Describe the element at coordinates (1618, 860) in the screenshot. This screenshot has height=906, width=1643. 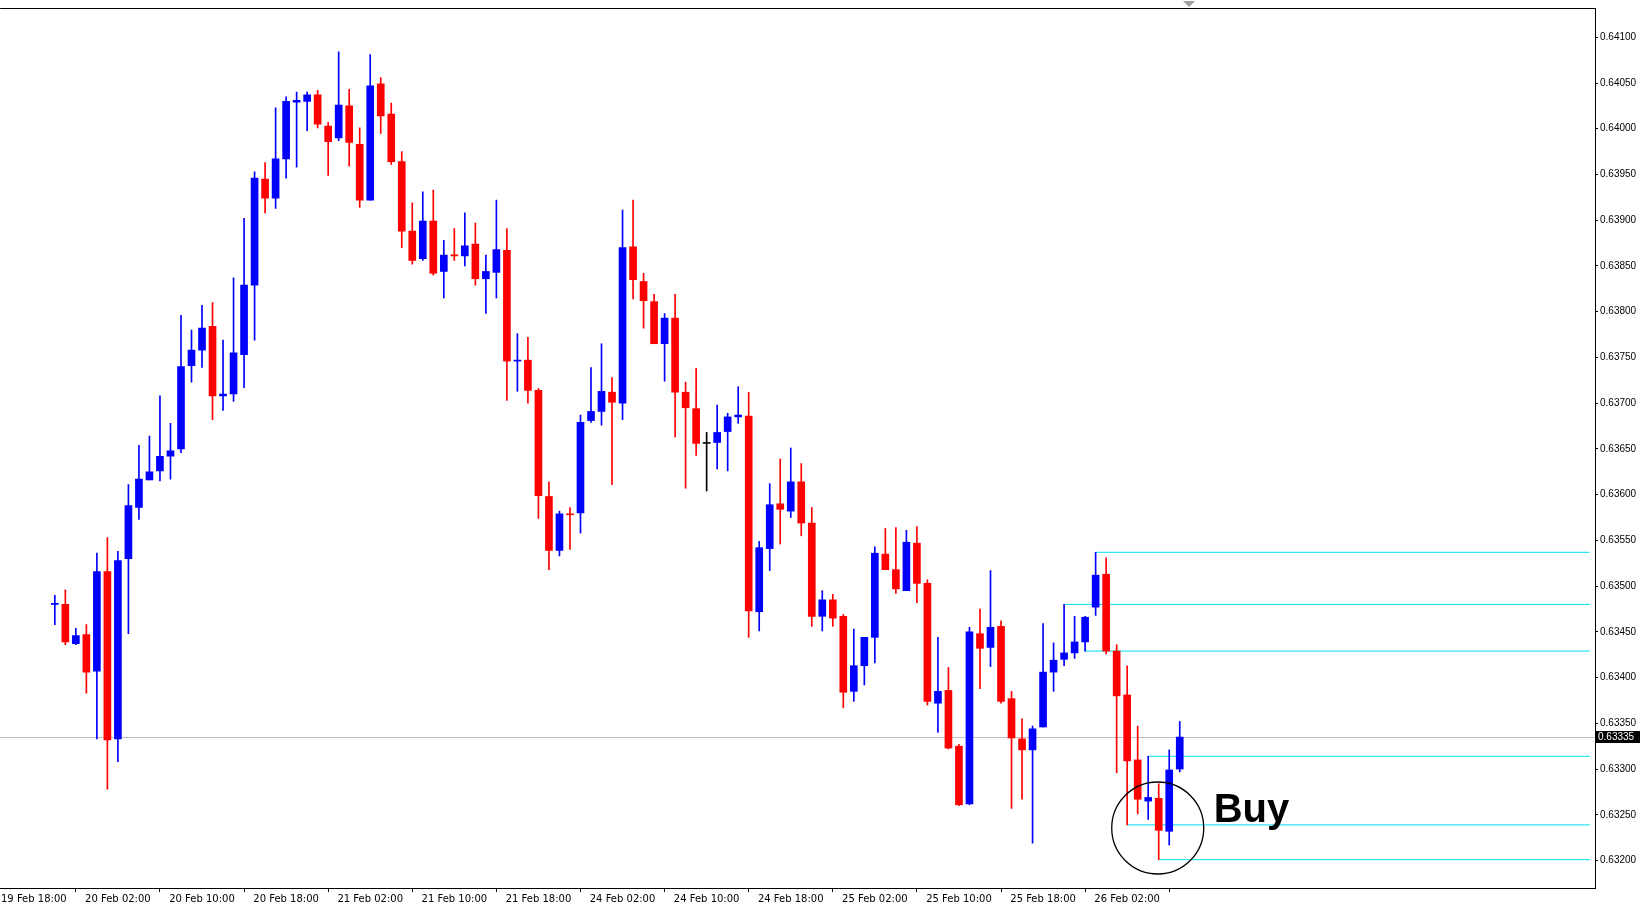
I see `y-tick-label: 0.63200` at that location.